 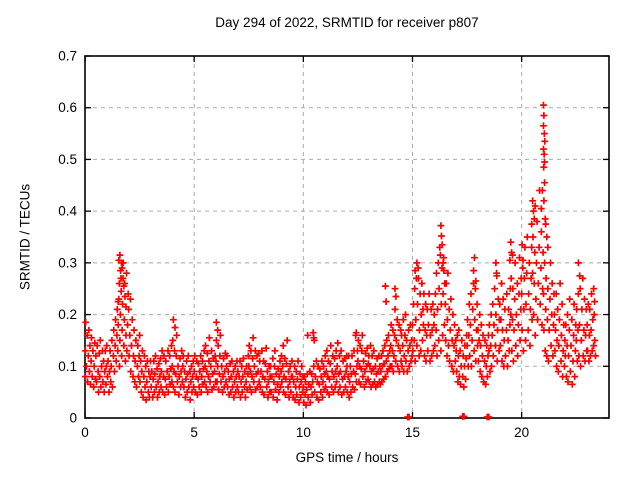 I want to click on svg-text: 0.2, so click(x=67, y=314).